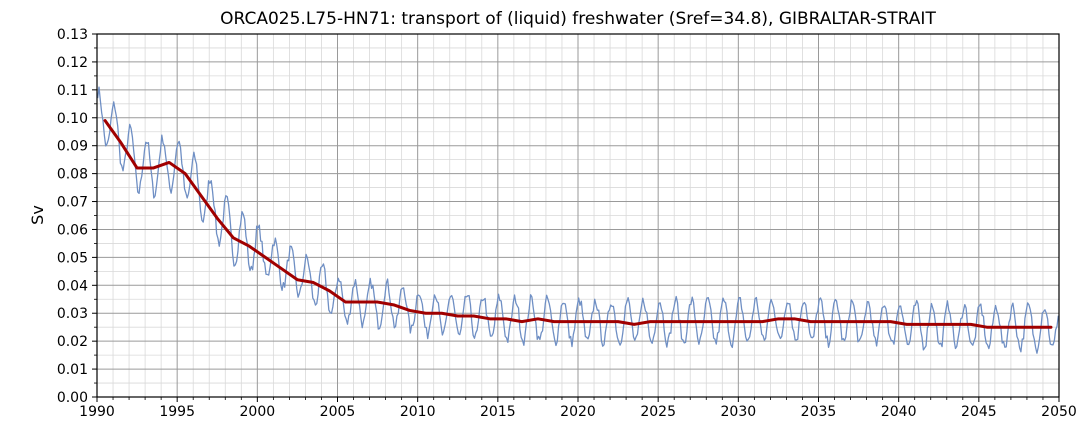 The width and height of the screenshot is (1080, 432). What do you see at coordinates (72, 398) in the screenshot?
I see `y-tick-label: 0.00` at bounding box center [72, 398].